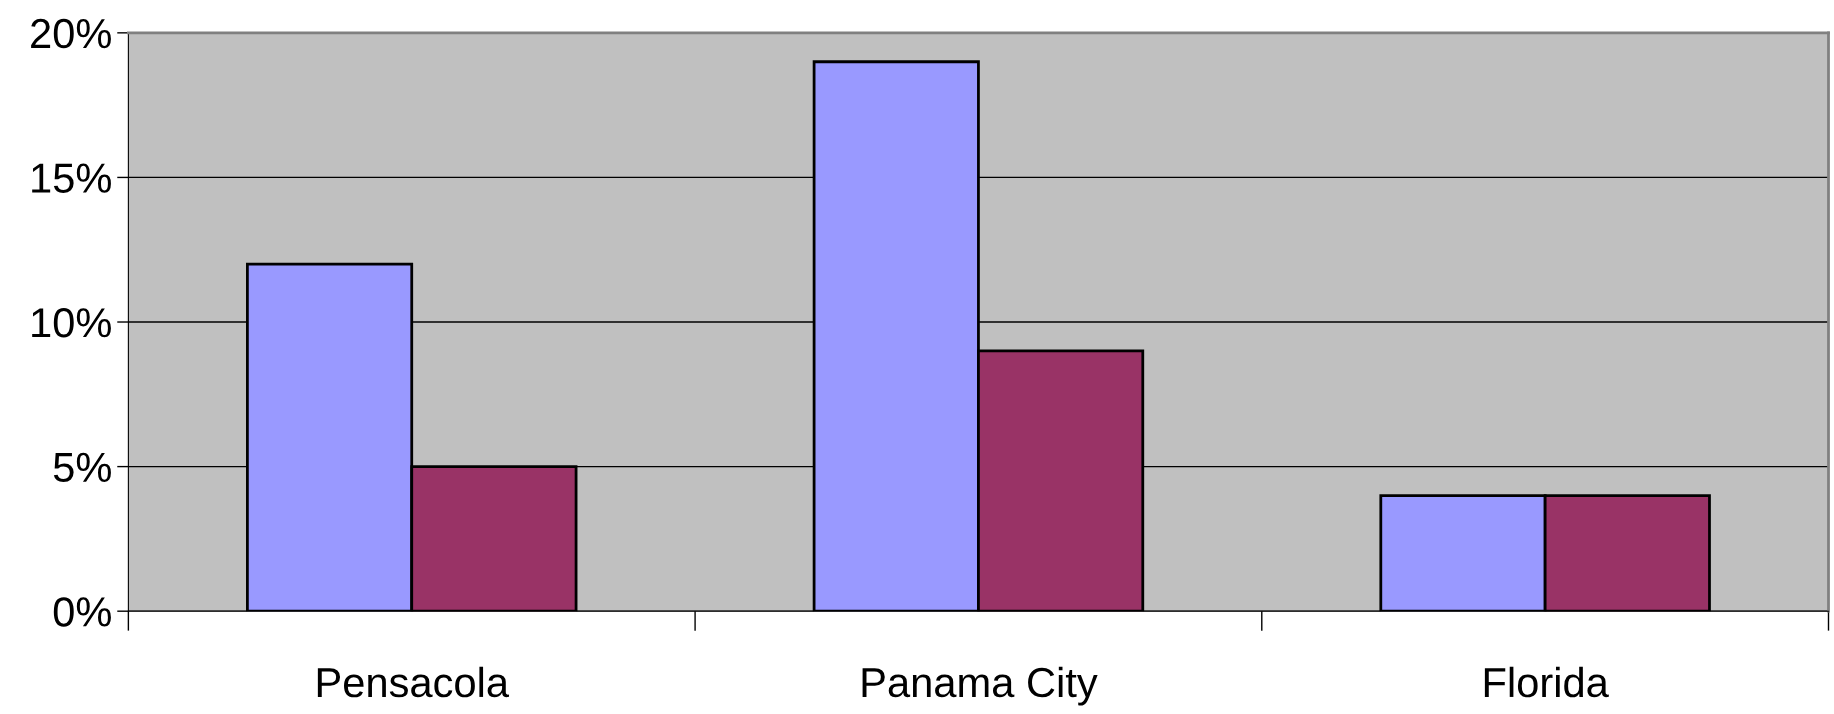  What do you see at coordinates (82, 467) in the screenshot?
I see `y-tick-label: 5%` at bounding box center [82, 467].